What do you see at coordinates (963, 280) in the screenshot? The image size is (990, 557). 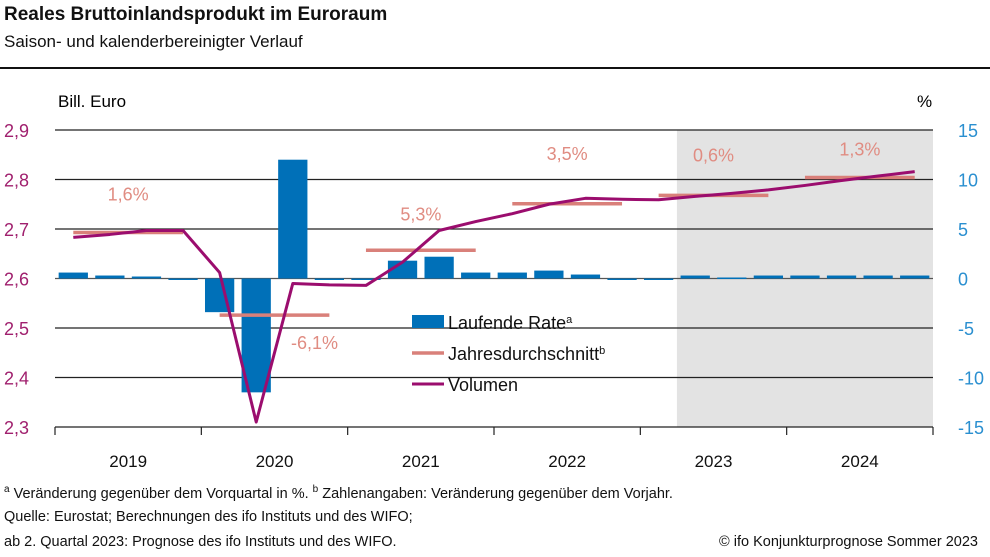 I see `right-axis-tick-label: 0` at bounding box center [963, 280].